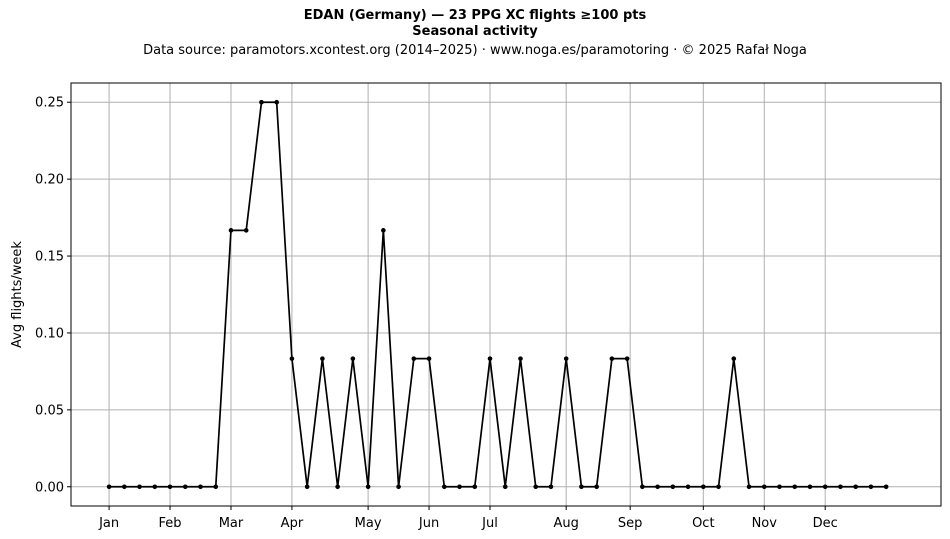 This screenshot has width=950, height=539. What do you see at coordinates (630, 523) in the screenshot?
I see `x-tick-label: Sep` at bounding box center [630, 523].